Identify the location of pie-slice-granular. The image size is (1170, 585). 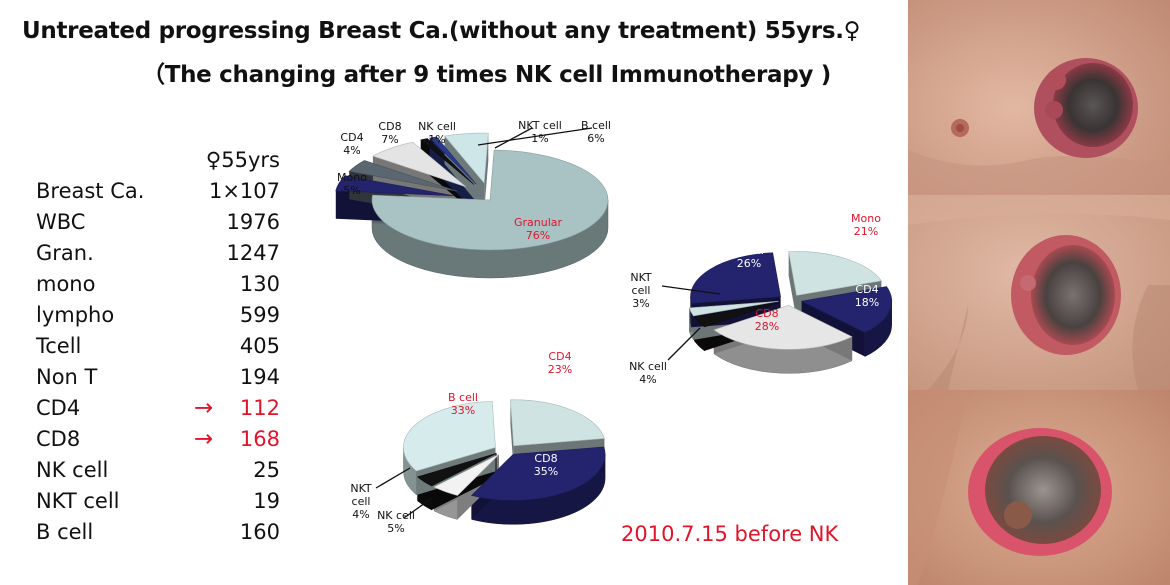
(490, 200).